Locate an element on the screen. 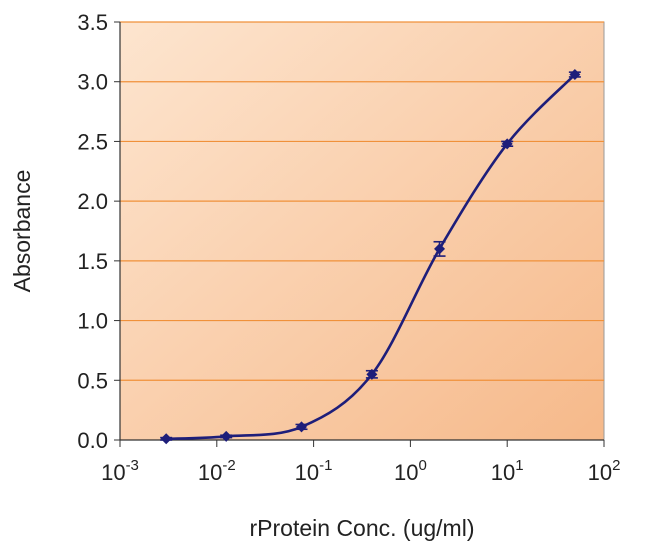  x-tick-label: 10⁻¹ is located at coordinates (314, 471).